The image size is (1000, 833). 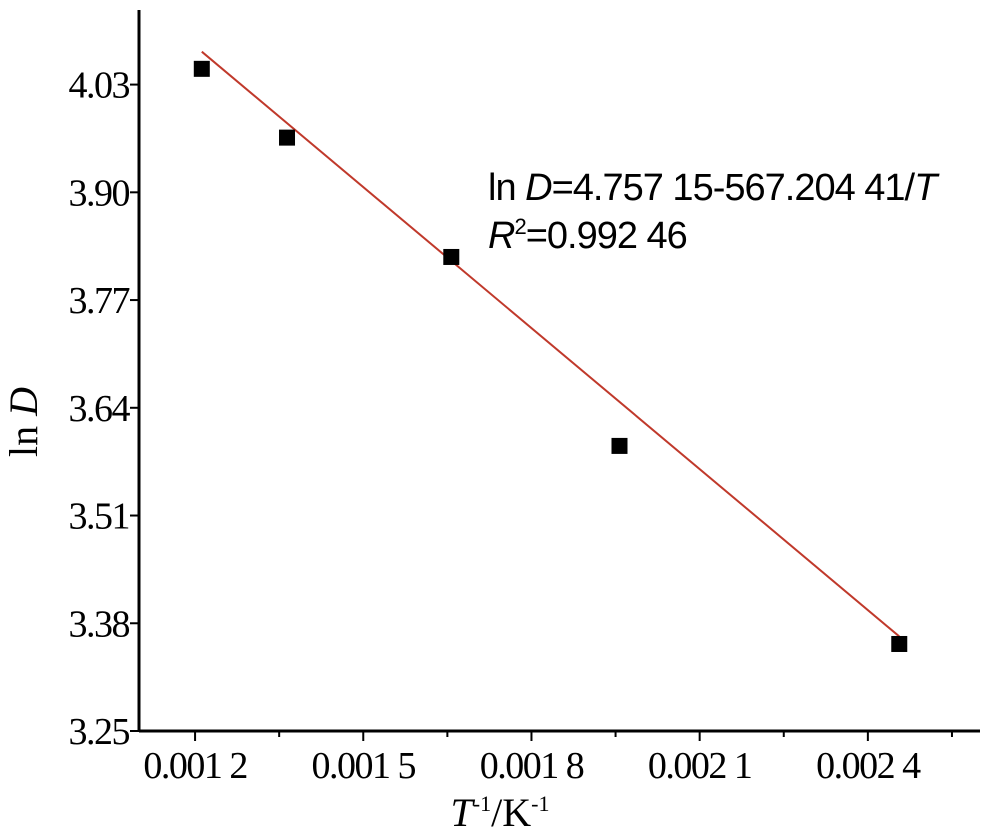 I want to click on x-tick-label-0: 0.001 2, so click(x=195, y=766).